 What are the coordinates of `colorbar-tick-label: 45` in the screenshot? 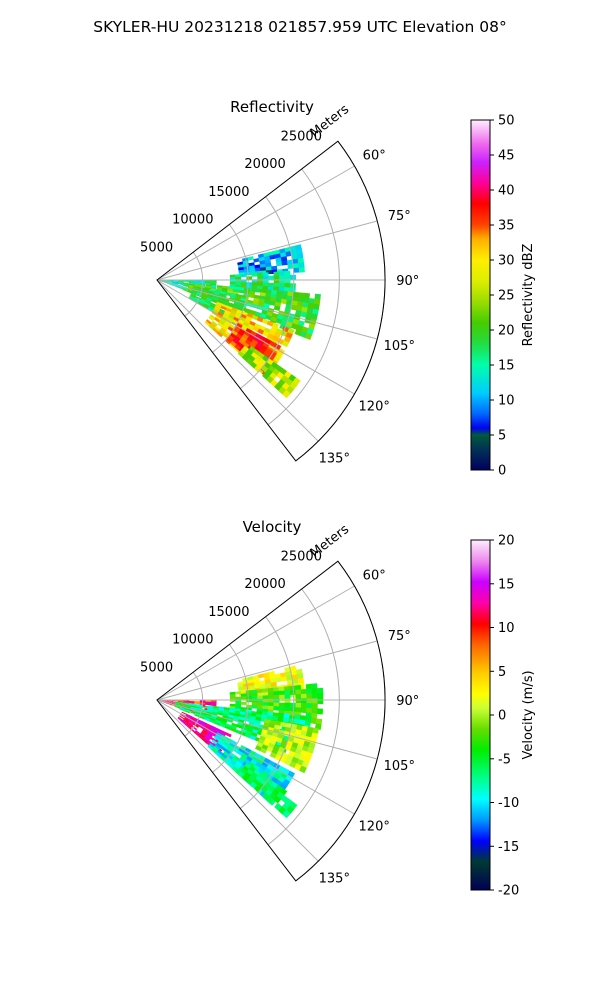 It's located at (506, 156).